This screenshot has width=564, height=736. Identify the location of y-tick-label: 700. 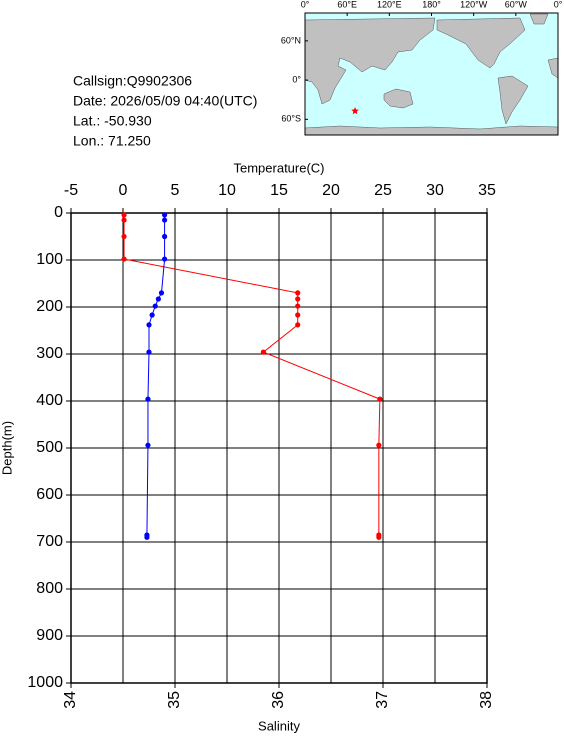
(49, 541).